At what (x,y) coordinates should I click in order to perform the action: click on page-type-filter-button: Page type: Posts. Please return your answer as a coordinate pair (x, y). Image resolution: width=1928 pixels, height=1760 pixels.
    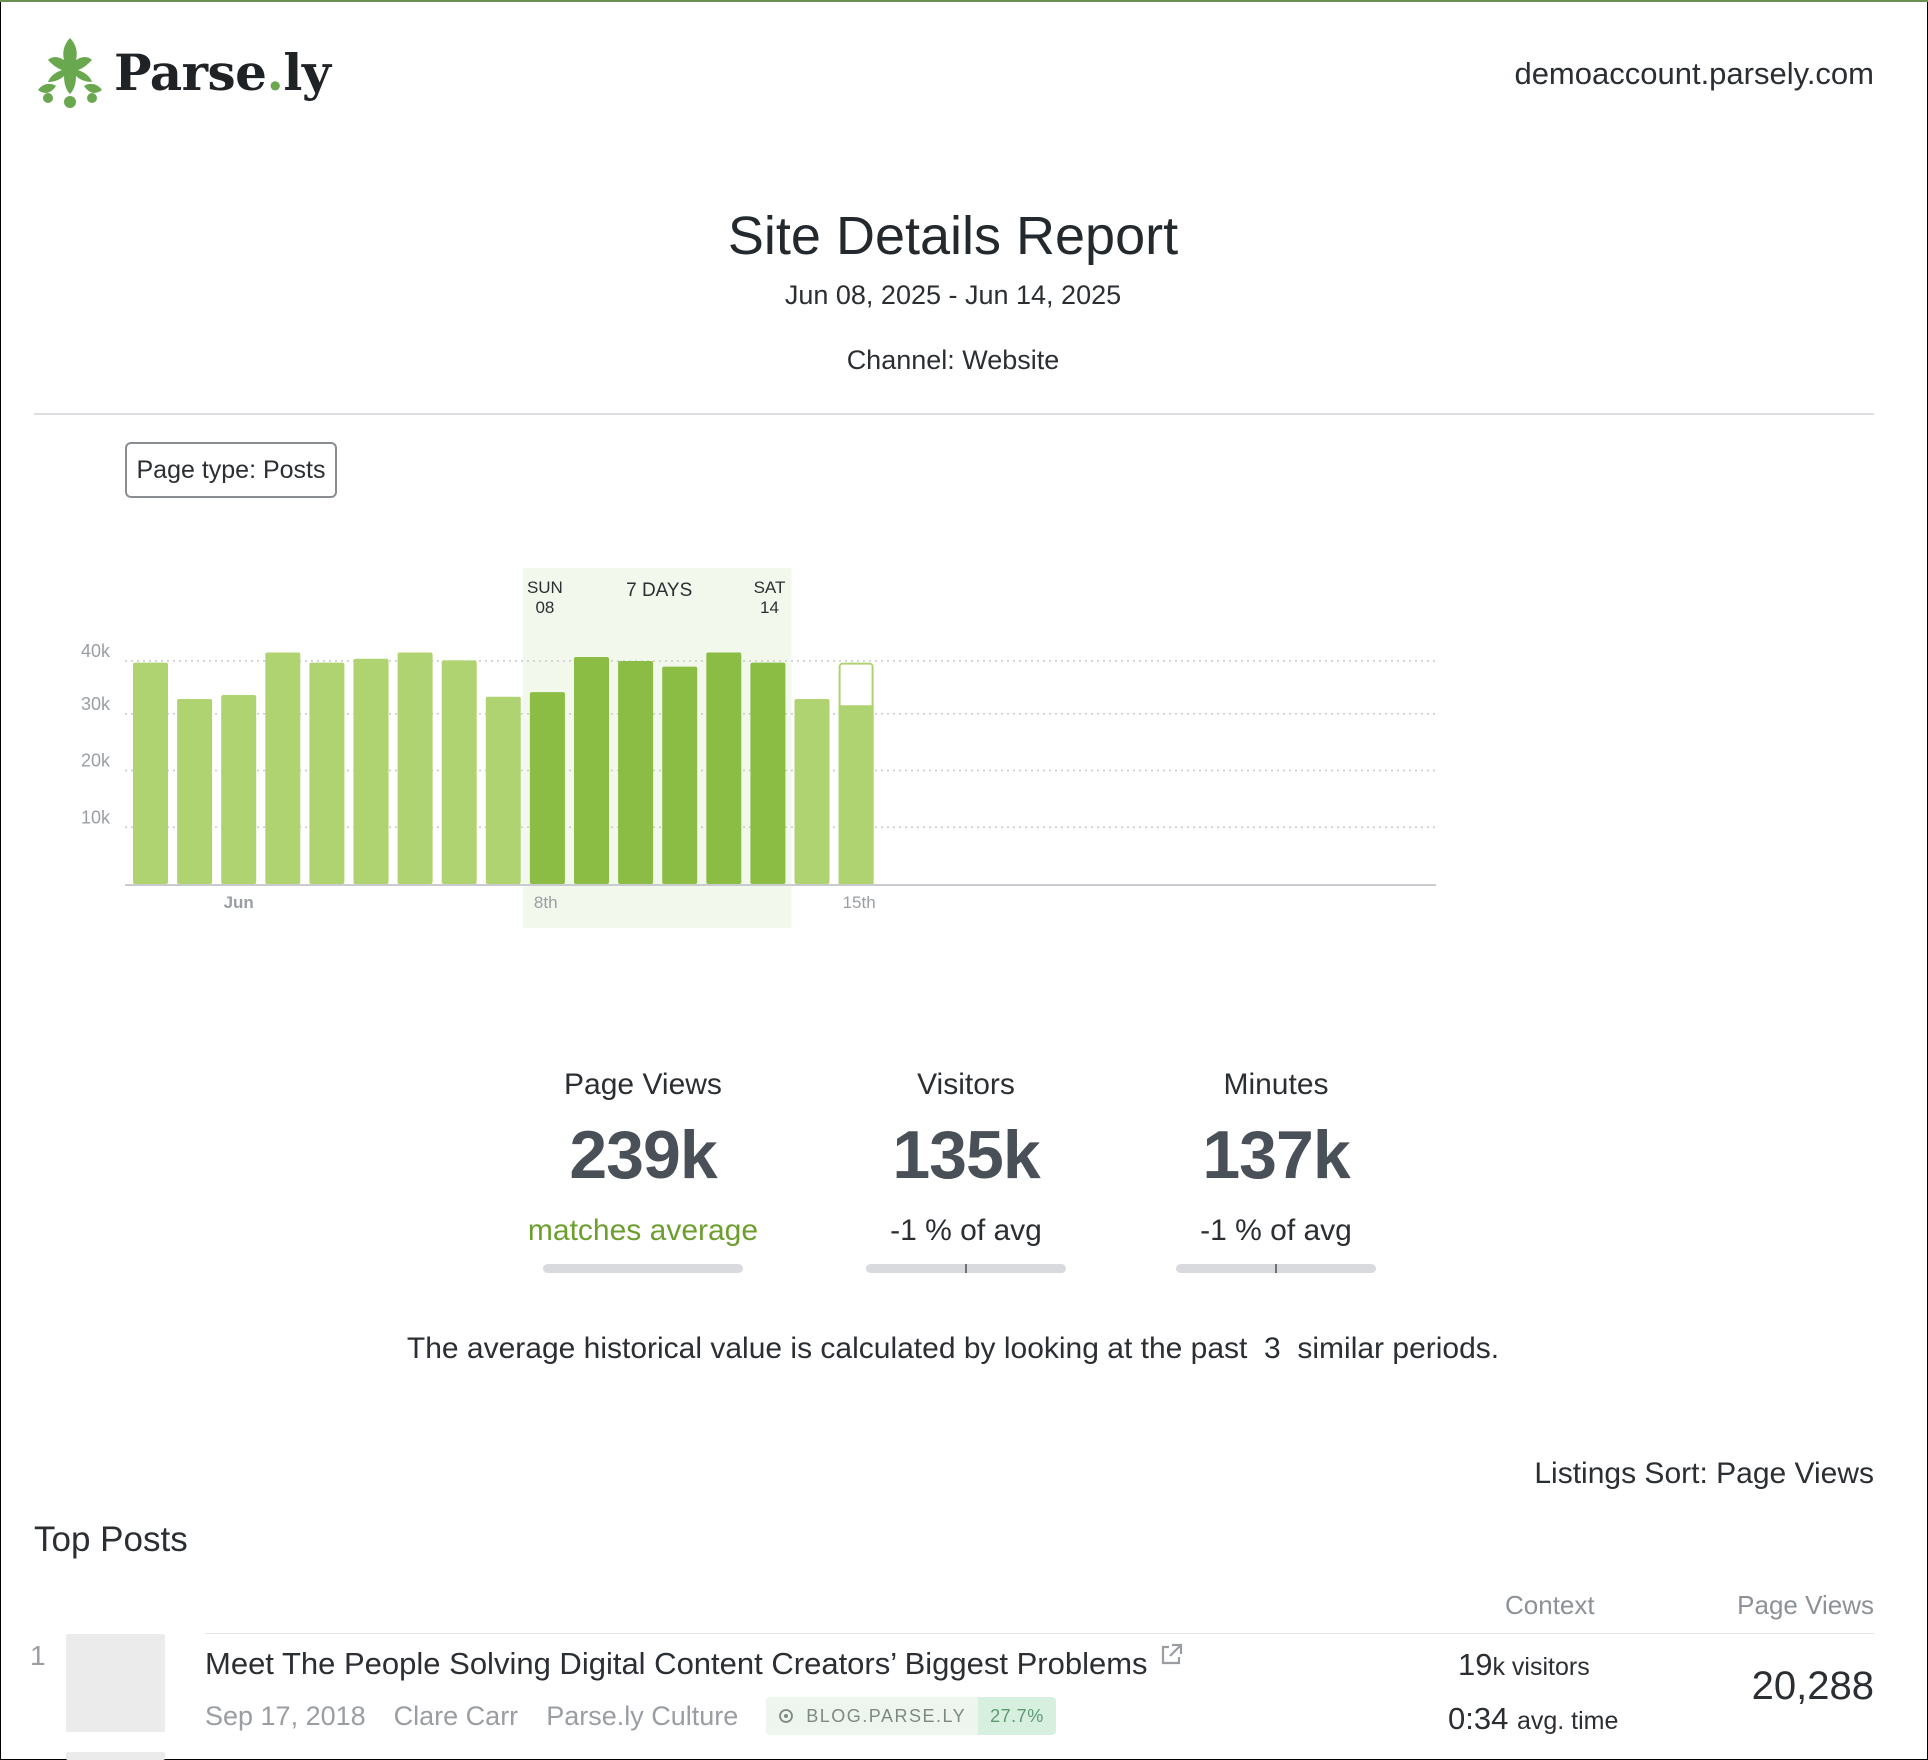
    Looking at the image, I should click on (231, 470).